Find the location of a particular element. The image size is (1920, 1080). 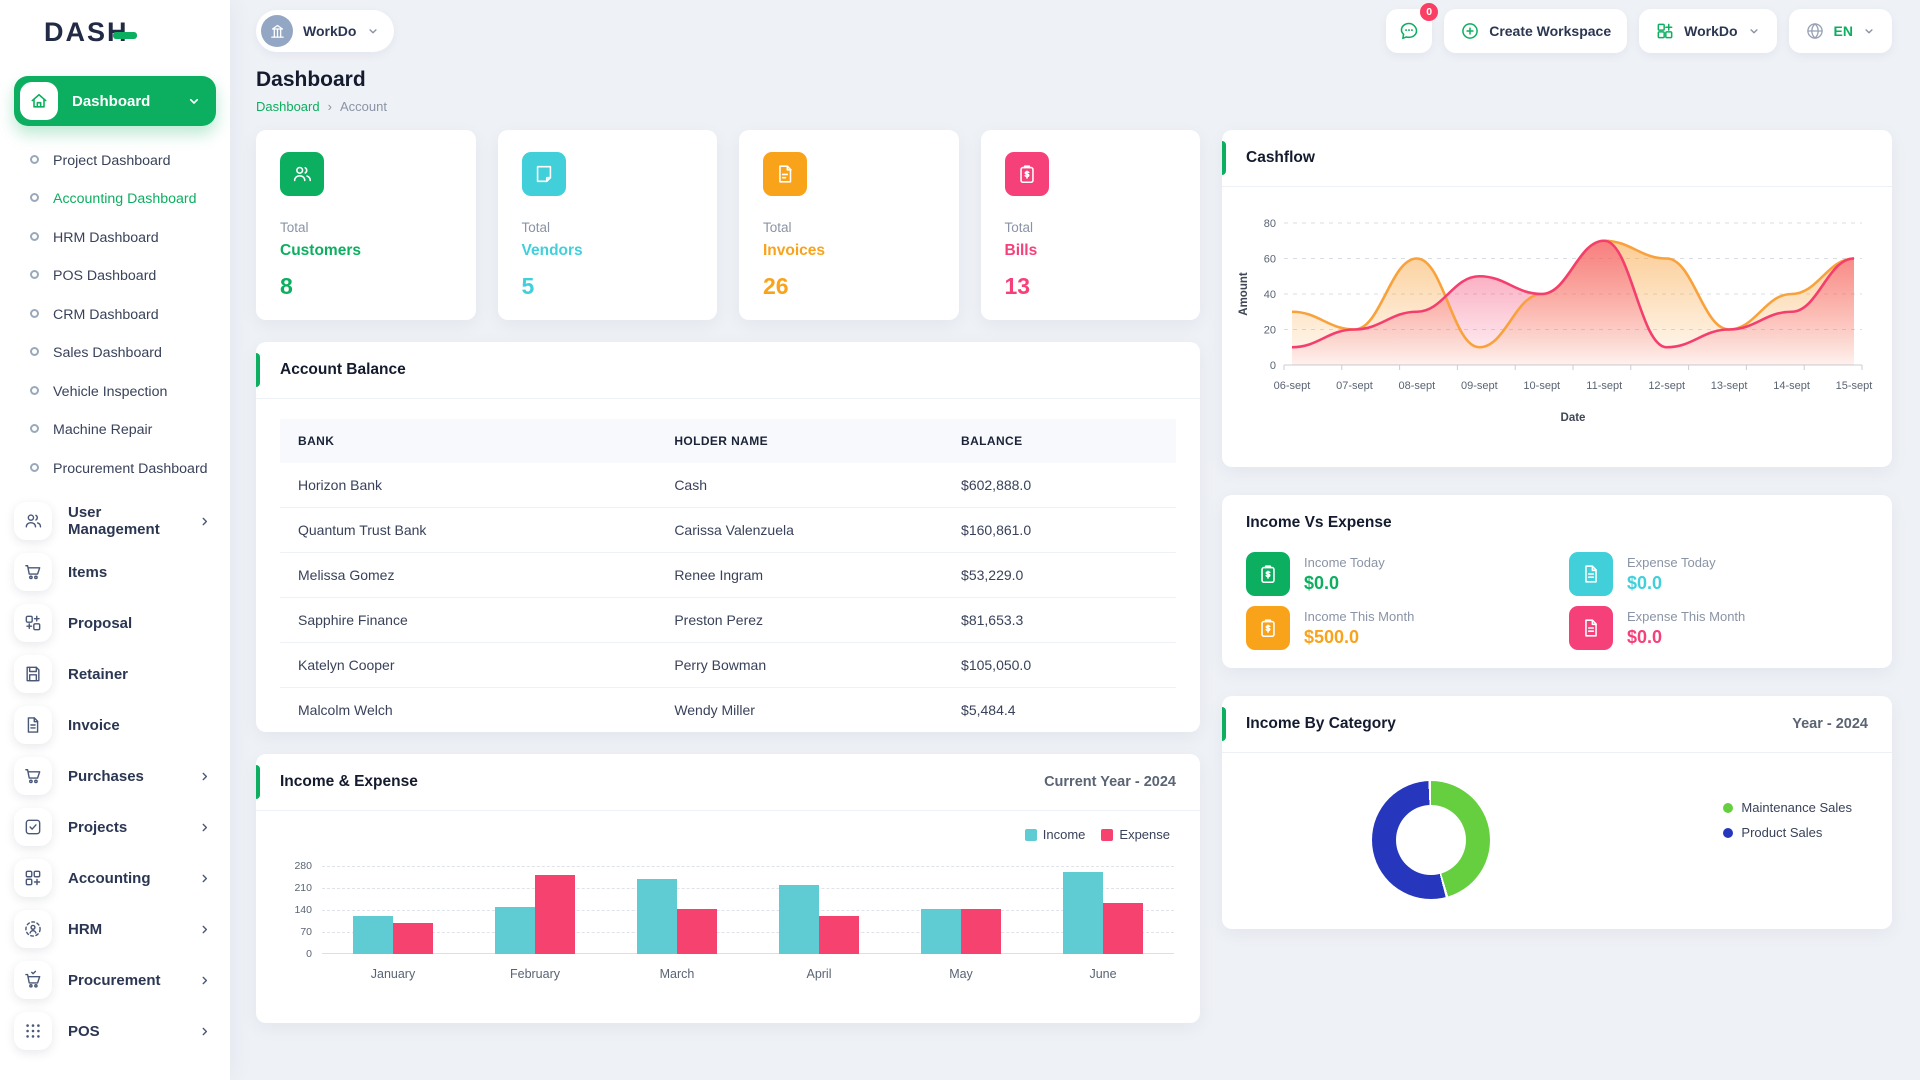

sidebar-item-project-dashboard: Project Dashboard is located at coordinates (130, 161).